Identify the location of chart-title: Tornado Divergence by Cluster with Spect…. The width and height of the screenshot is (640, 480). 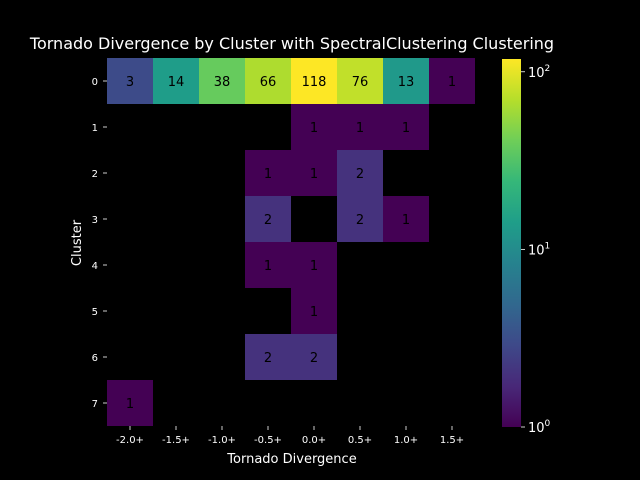
(291, 43).